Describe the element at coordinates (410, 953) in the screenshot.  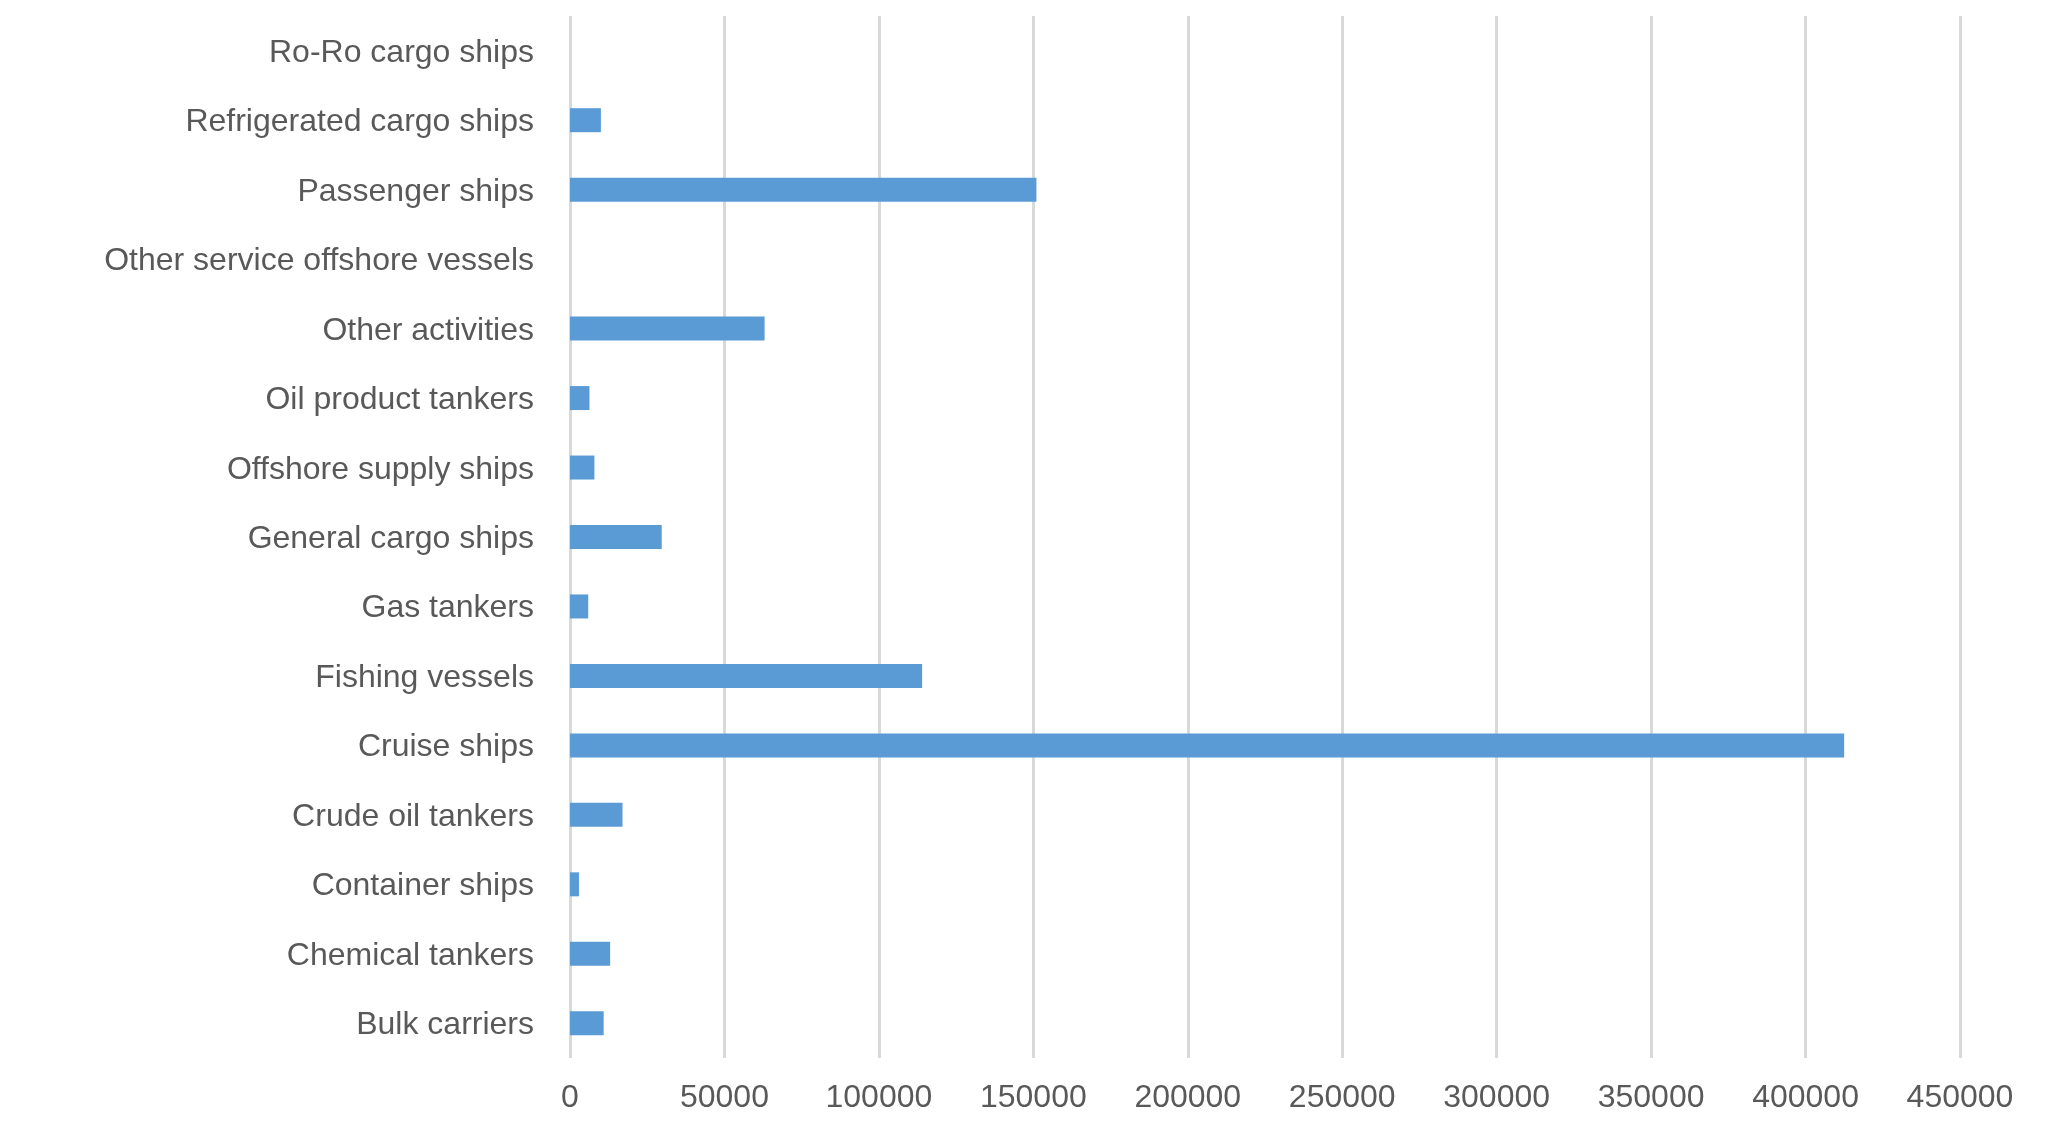
I see `y-tick-label: Chemical tankers` at that location.